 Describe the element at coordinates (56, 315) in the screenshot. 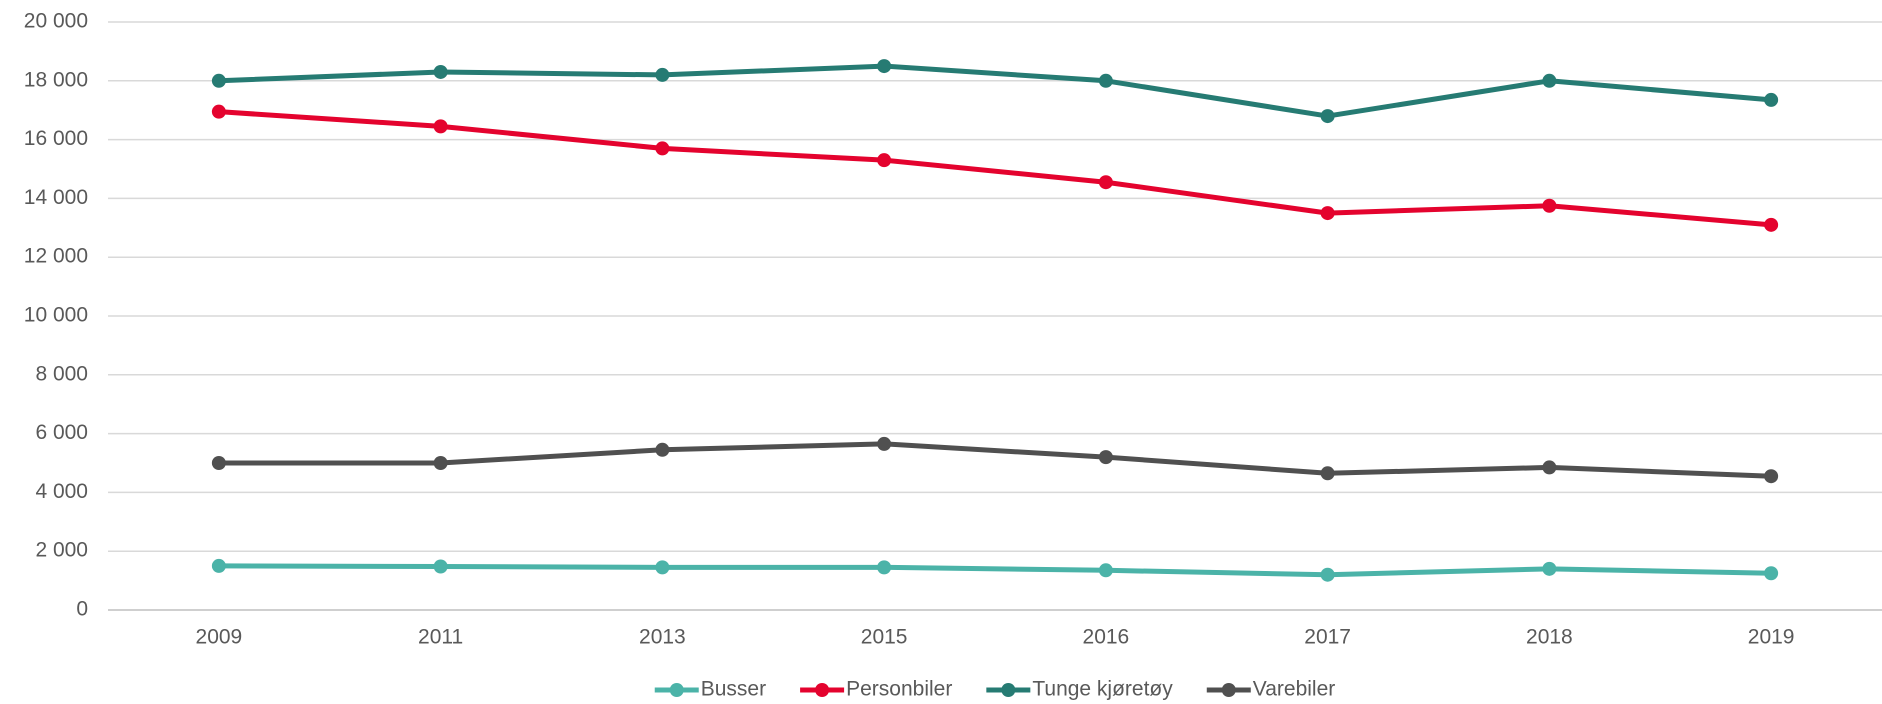

I see `y-tick-label: 10 000` at that location.